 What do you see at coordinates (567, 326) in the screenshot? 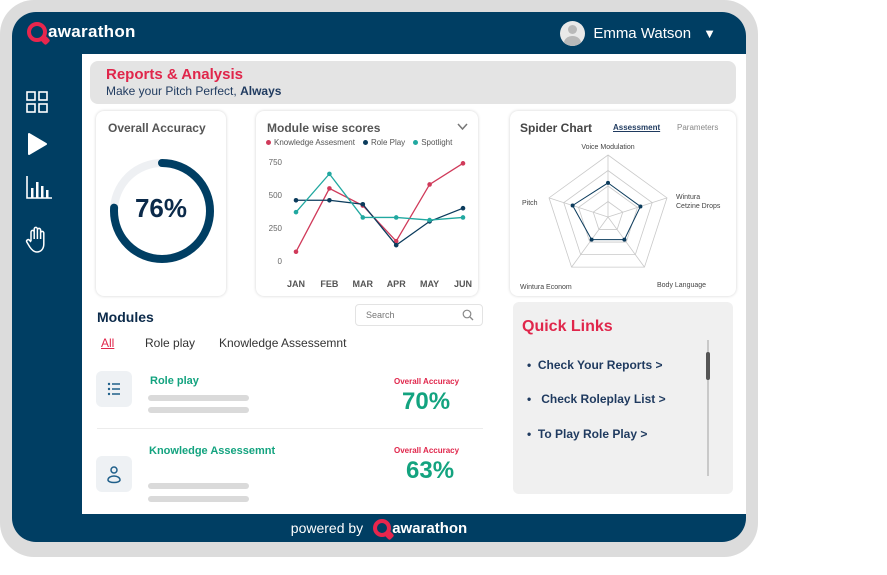
I see `quick-links-title: Quick Links` at bounding box center [567, 326].